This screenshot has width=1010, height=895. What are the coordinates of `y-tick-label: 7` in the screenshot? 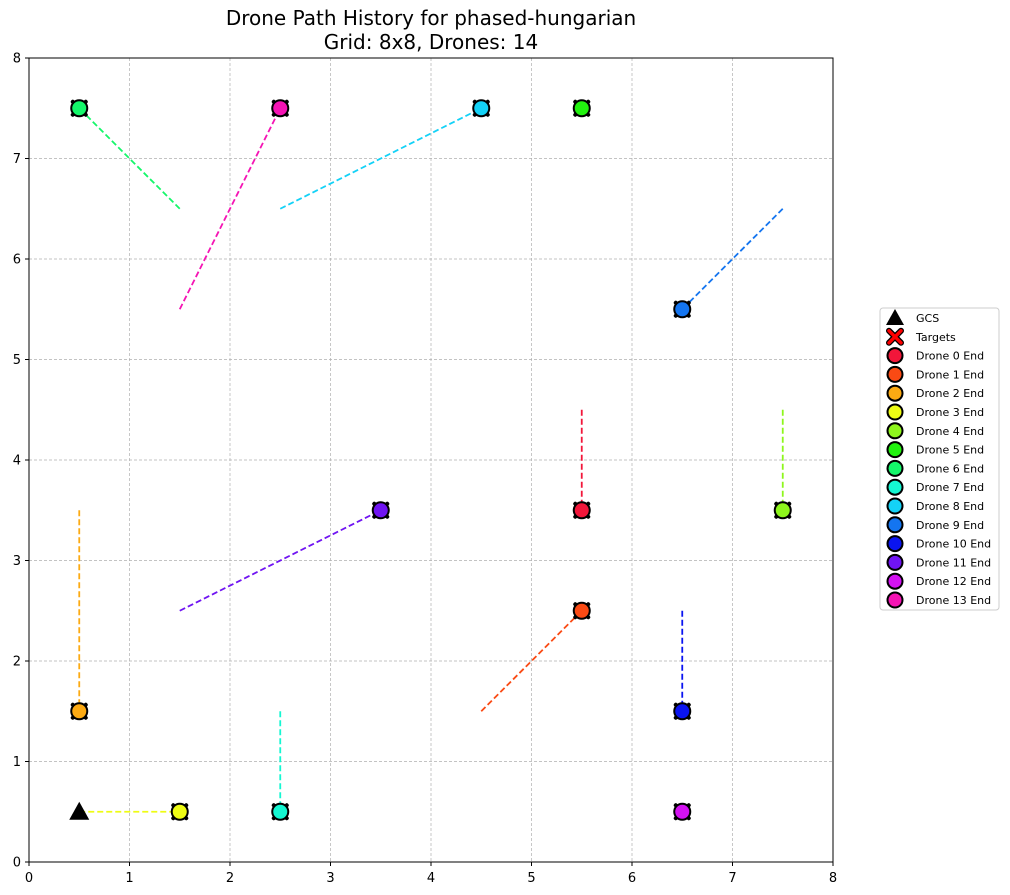 It's located at (17, 159).